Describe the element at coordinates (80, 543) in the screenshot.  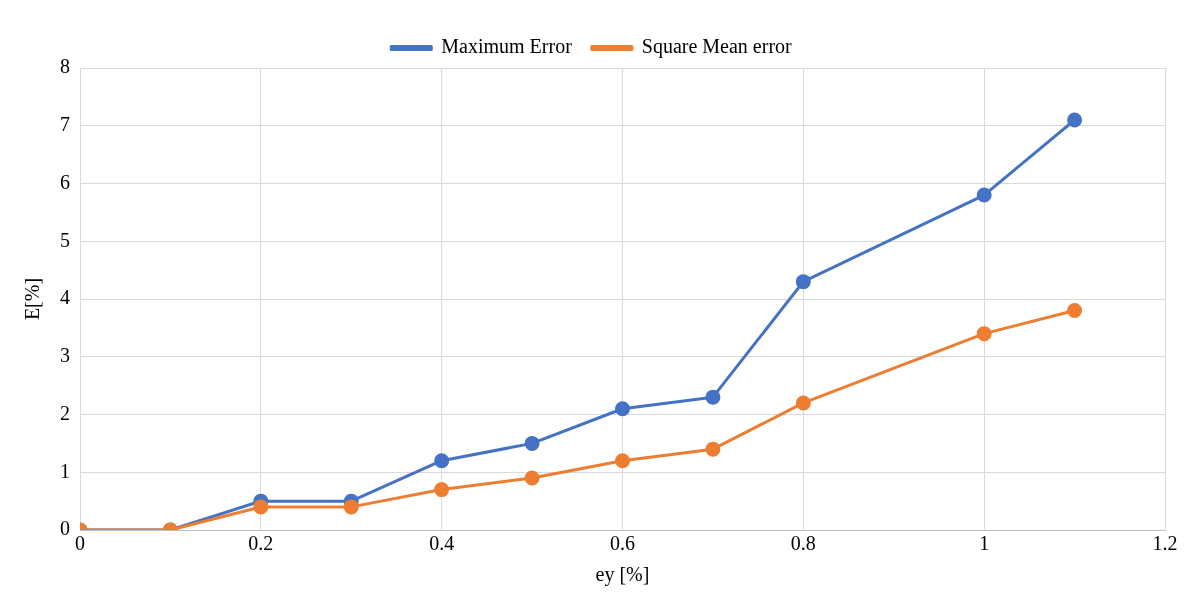
I see `x-tick-label: 0` at that location.